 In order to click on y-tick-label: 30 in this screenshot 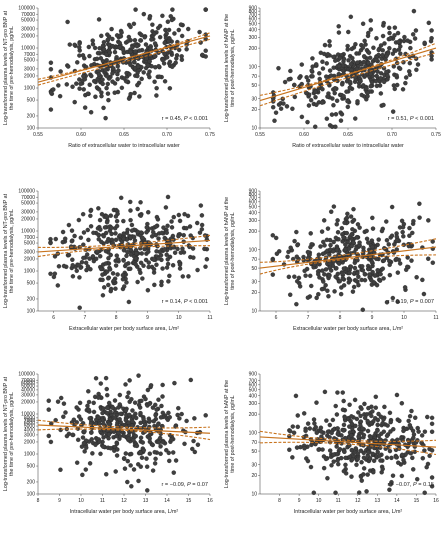, I will do `click(254, 99)`.